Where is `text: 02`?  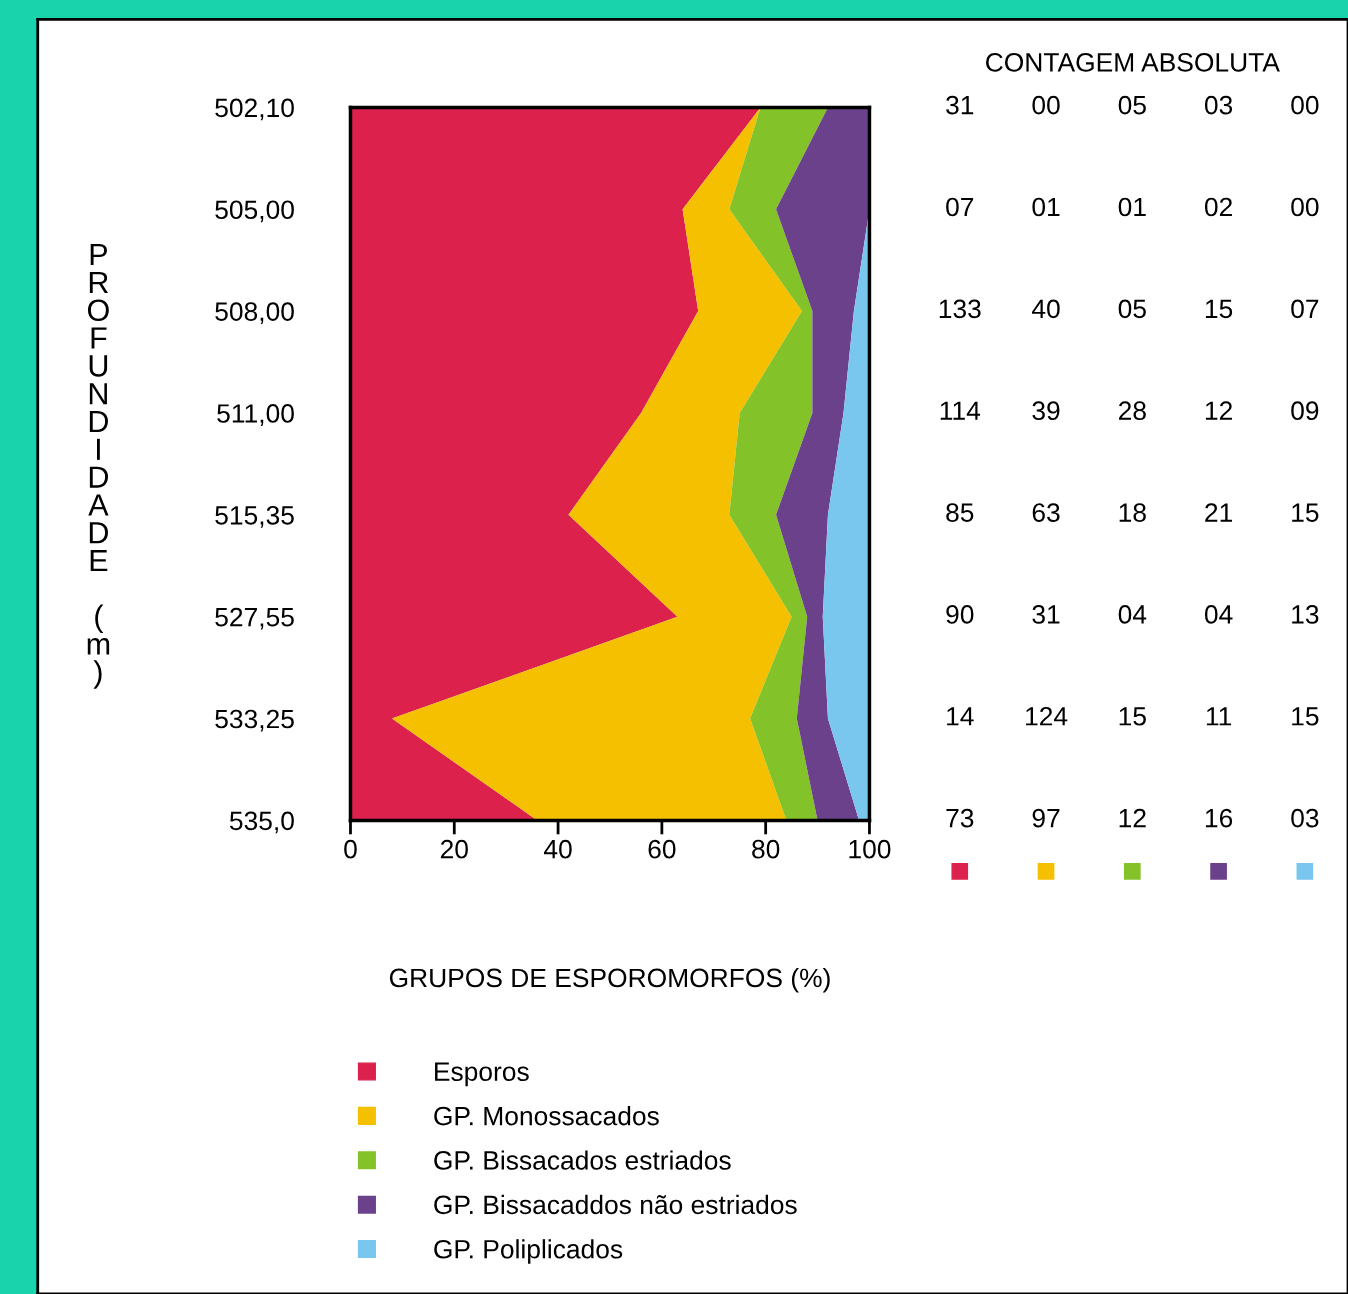 text: 02 is located at coordinates (1218, 207).